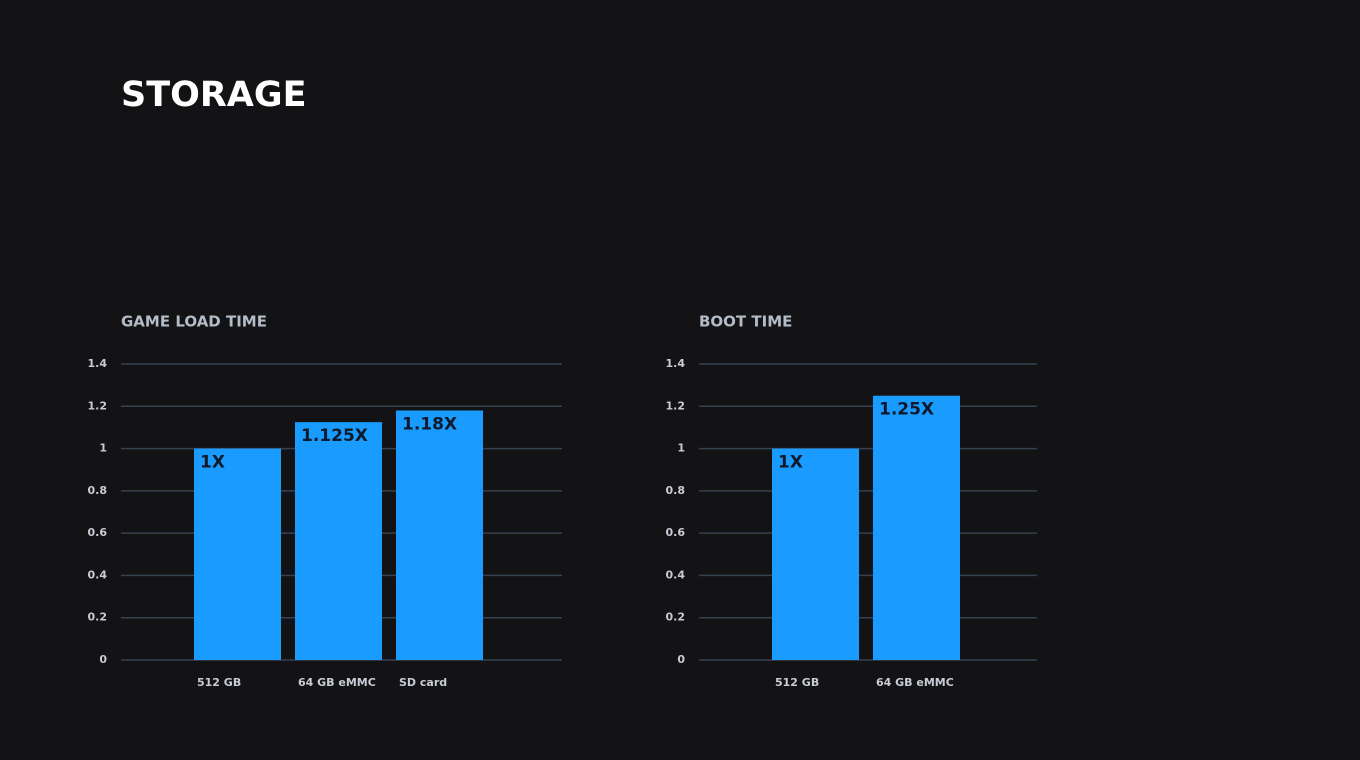 The image size is (1360, 760). Describe the element at coordinates (745, 322) in the screenshot. I see `chart-title: BOOT TIME` at that location.